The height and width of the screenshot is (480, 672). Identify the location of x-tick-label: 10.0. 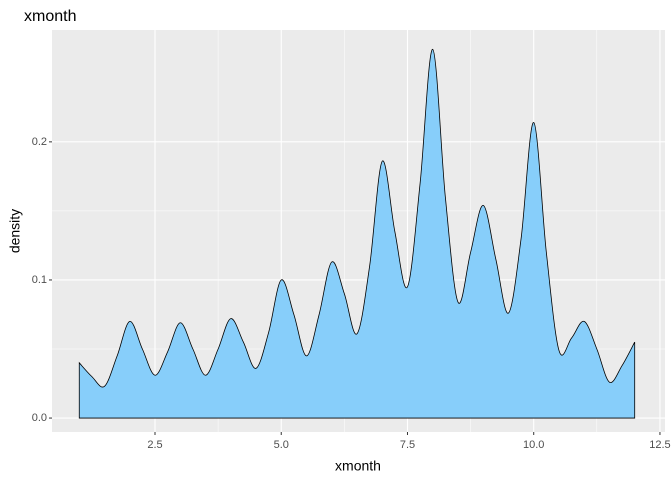
(533, 445).